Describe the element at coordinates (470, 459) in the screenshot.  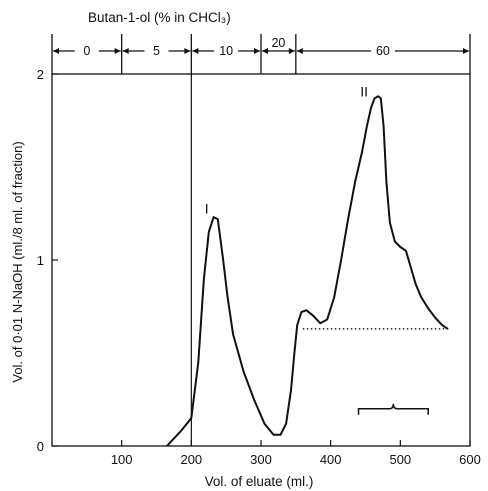
I see `x-tick-label: 600` at that location.